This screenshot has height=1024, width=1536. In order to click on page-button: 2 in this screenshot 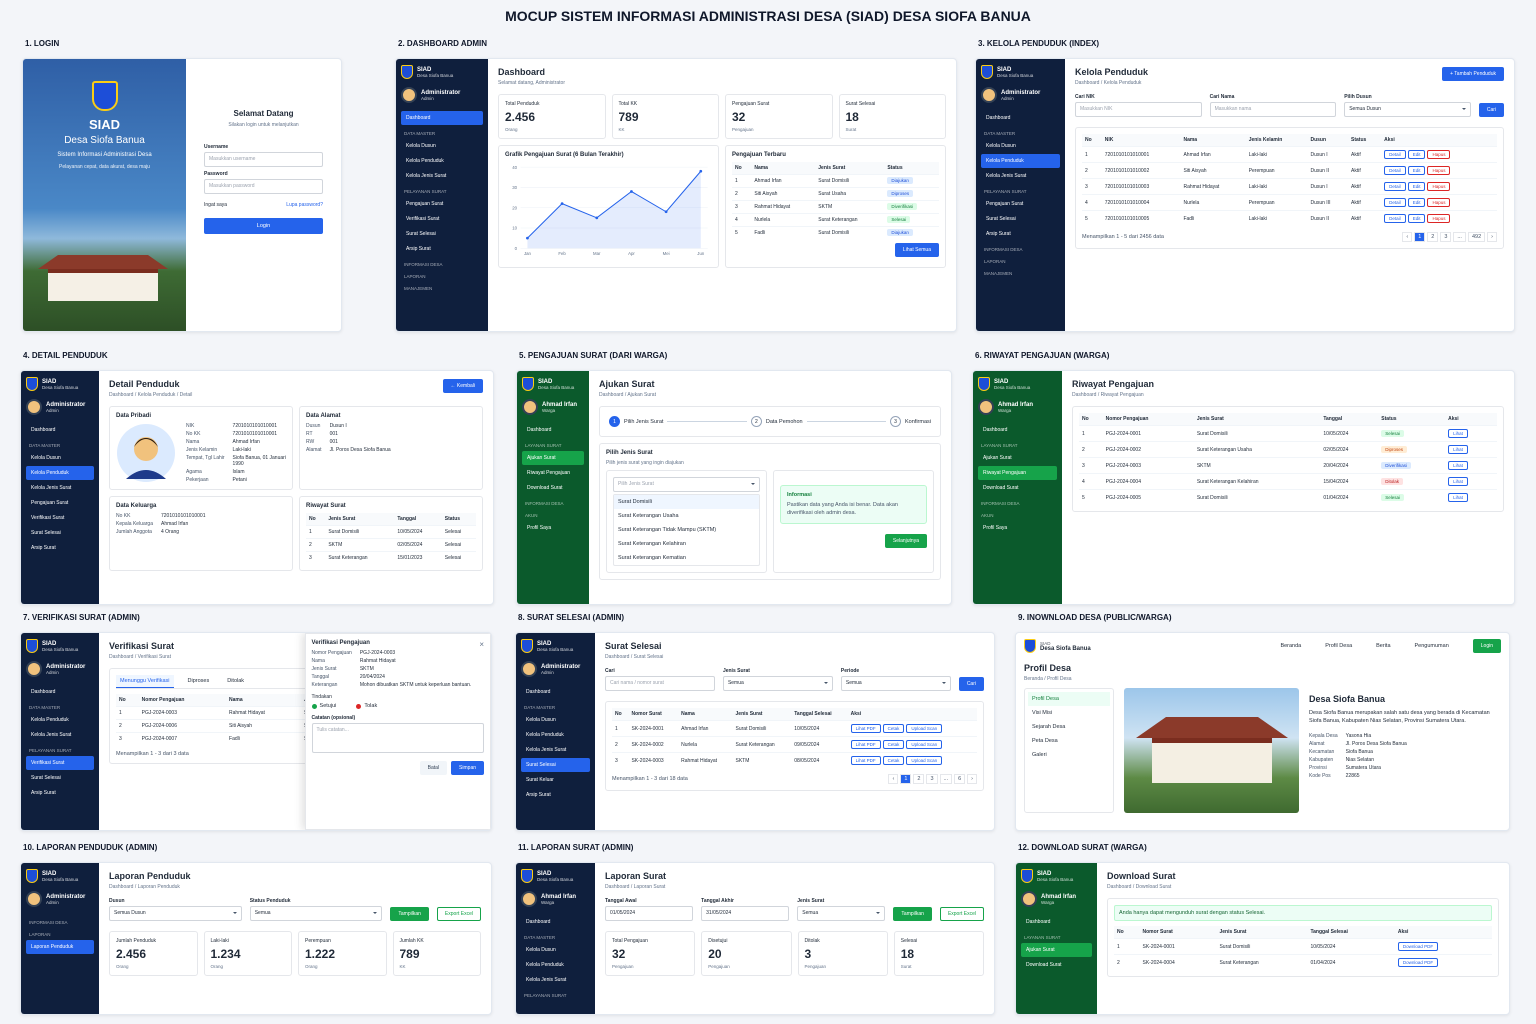, I will do `click(919, 779)`.